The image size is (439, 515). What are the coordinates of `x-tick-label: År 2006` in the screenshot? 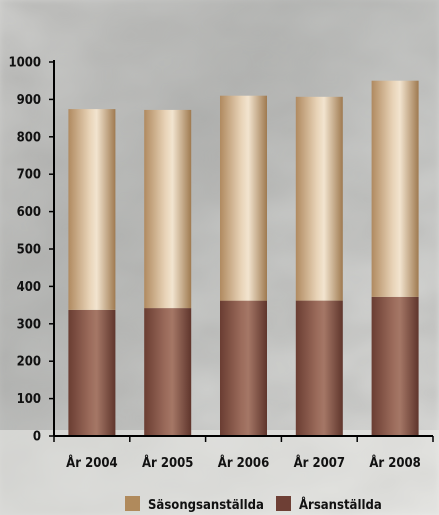 It's located at (243, 463).